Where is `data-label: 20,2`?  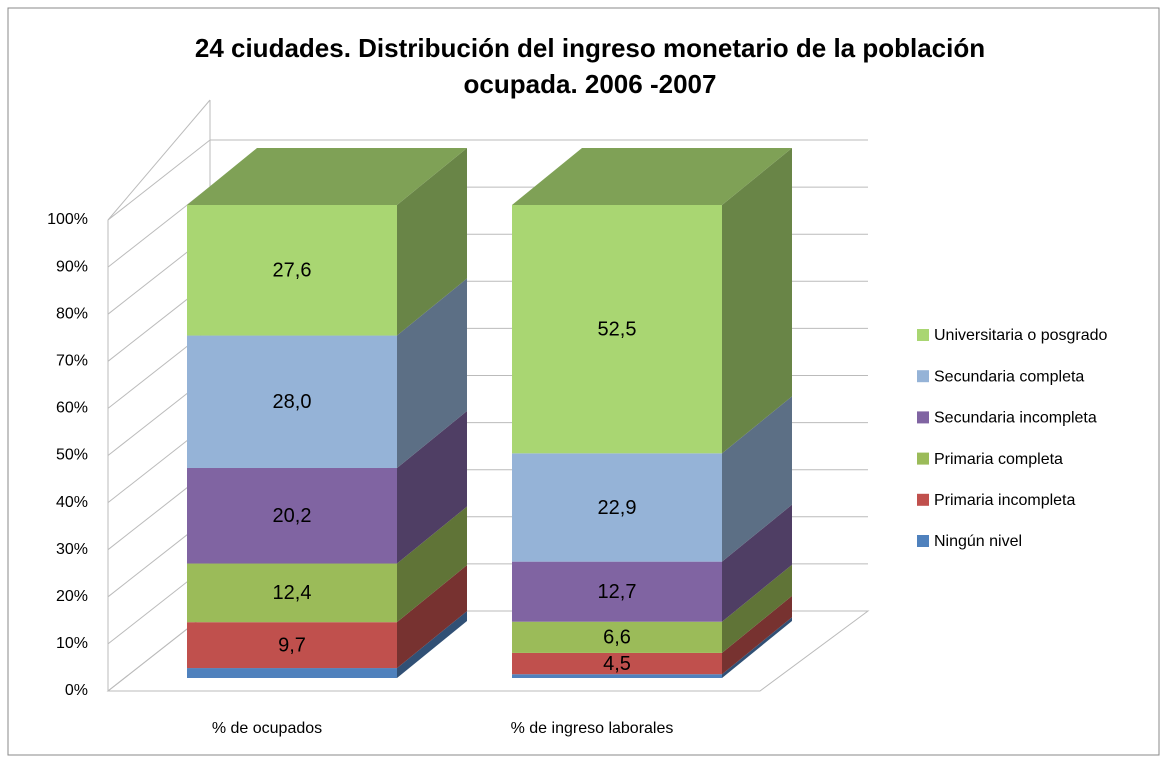
data-label: 20,2 is located at coordinates (292, 516).